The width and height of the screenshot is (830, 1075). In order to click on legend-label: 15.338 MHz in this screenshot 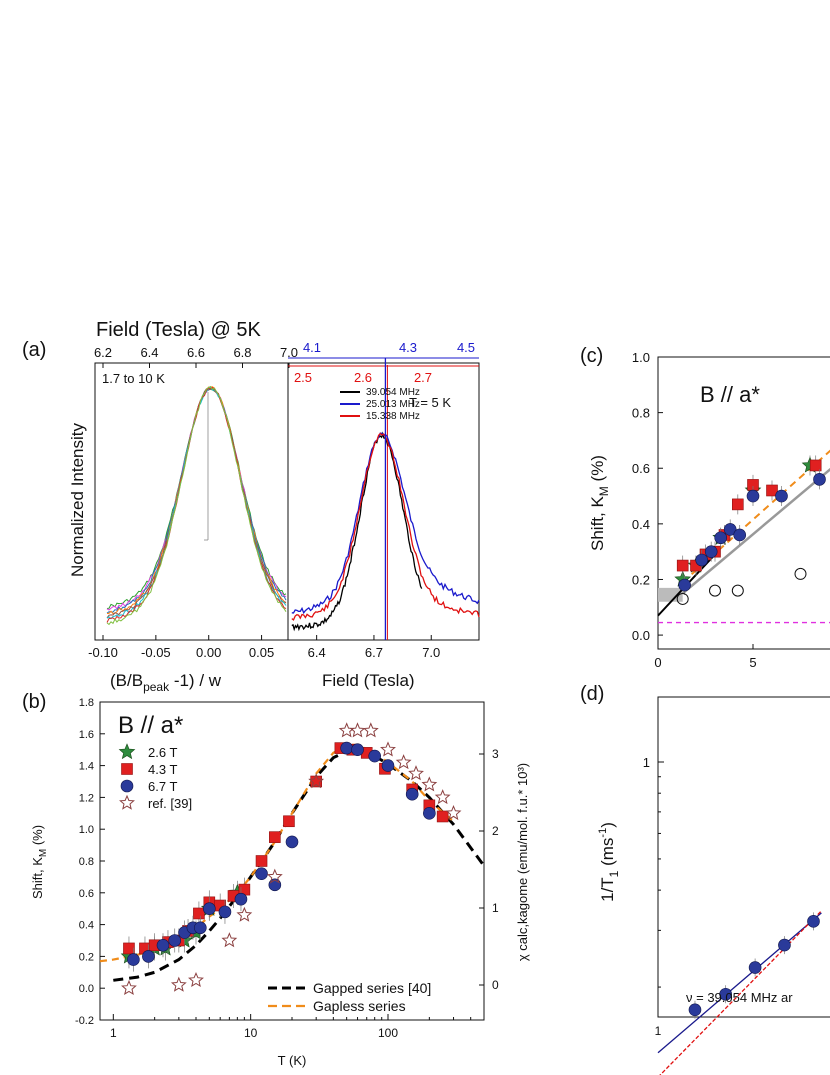, I will do `click(393, 416)`.